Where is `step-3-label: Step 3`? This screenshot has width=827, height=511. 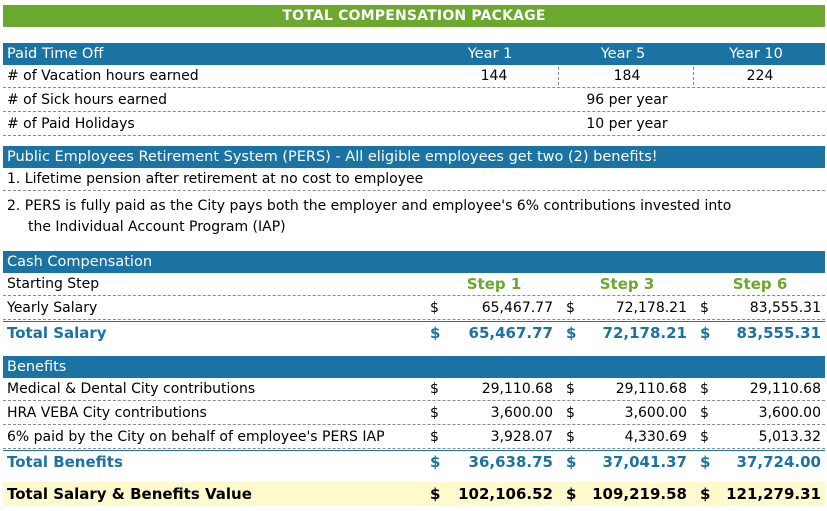 step-3-label: Step 3 is located at coordinates (627, 284).